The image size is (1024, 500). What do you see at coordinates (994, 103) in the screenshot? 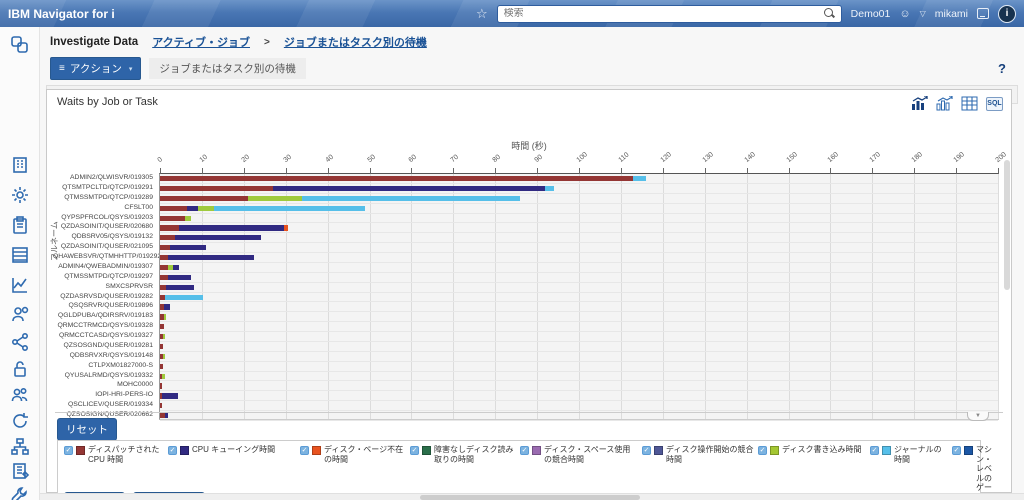
I see `sql-view-icon: SQL` at bounding box center [994, 103].